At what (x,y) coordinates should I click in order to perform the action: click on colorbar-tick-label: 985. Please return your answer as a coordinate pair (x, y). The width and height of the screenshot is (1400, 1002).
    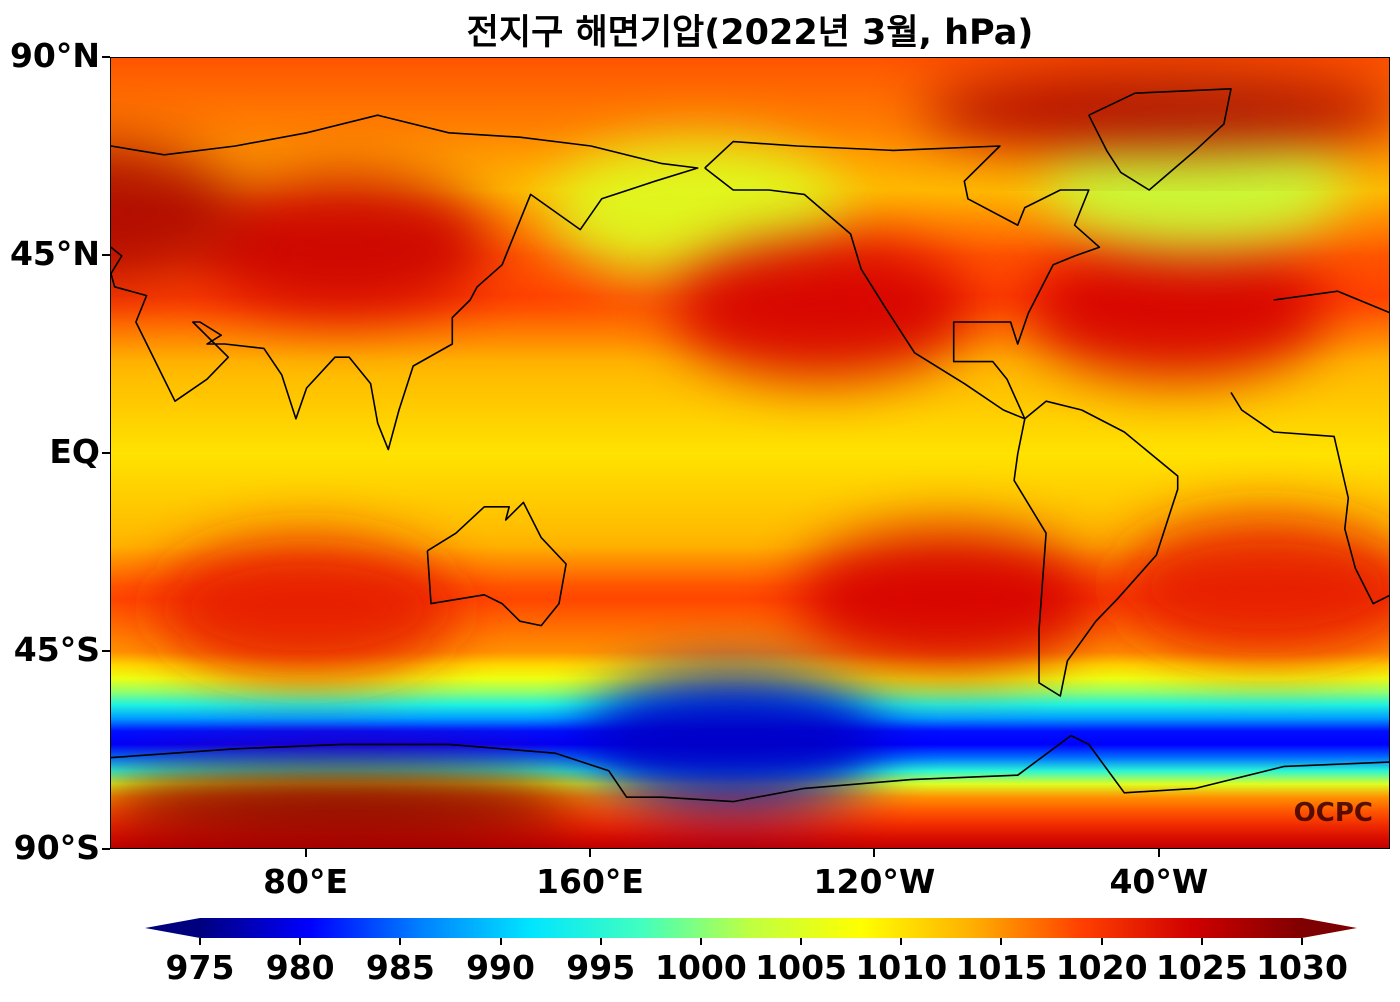
    Looking at the image, I should click on (400, 967).